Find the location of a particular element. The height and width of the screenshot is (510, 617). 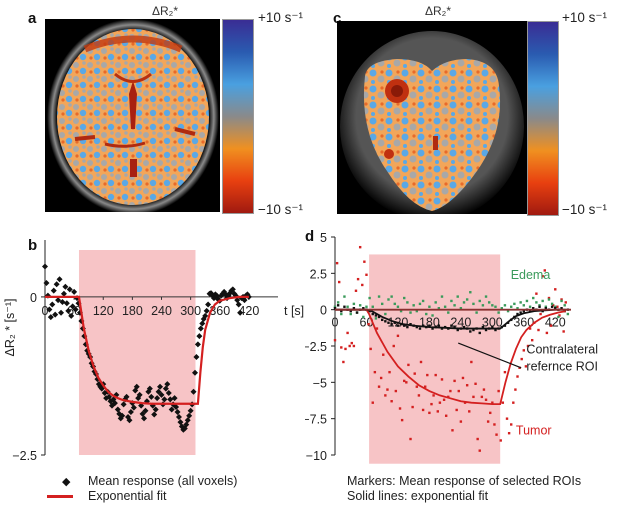

panel-d-letter: d is located at coordinates (310, 236).